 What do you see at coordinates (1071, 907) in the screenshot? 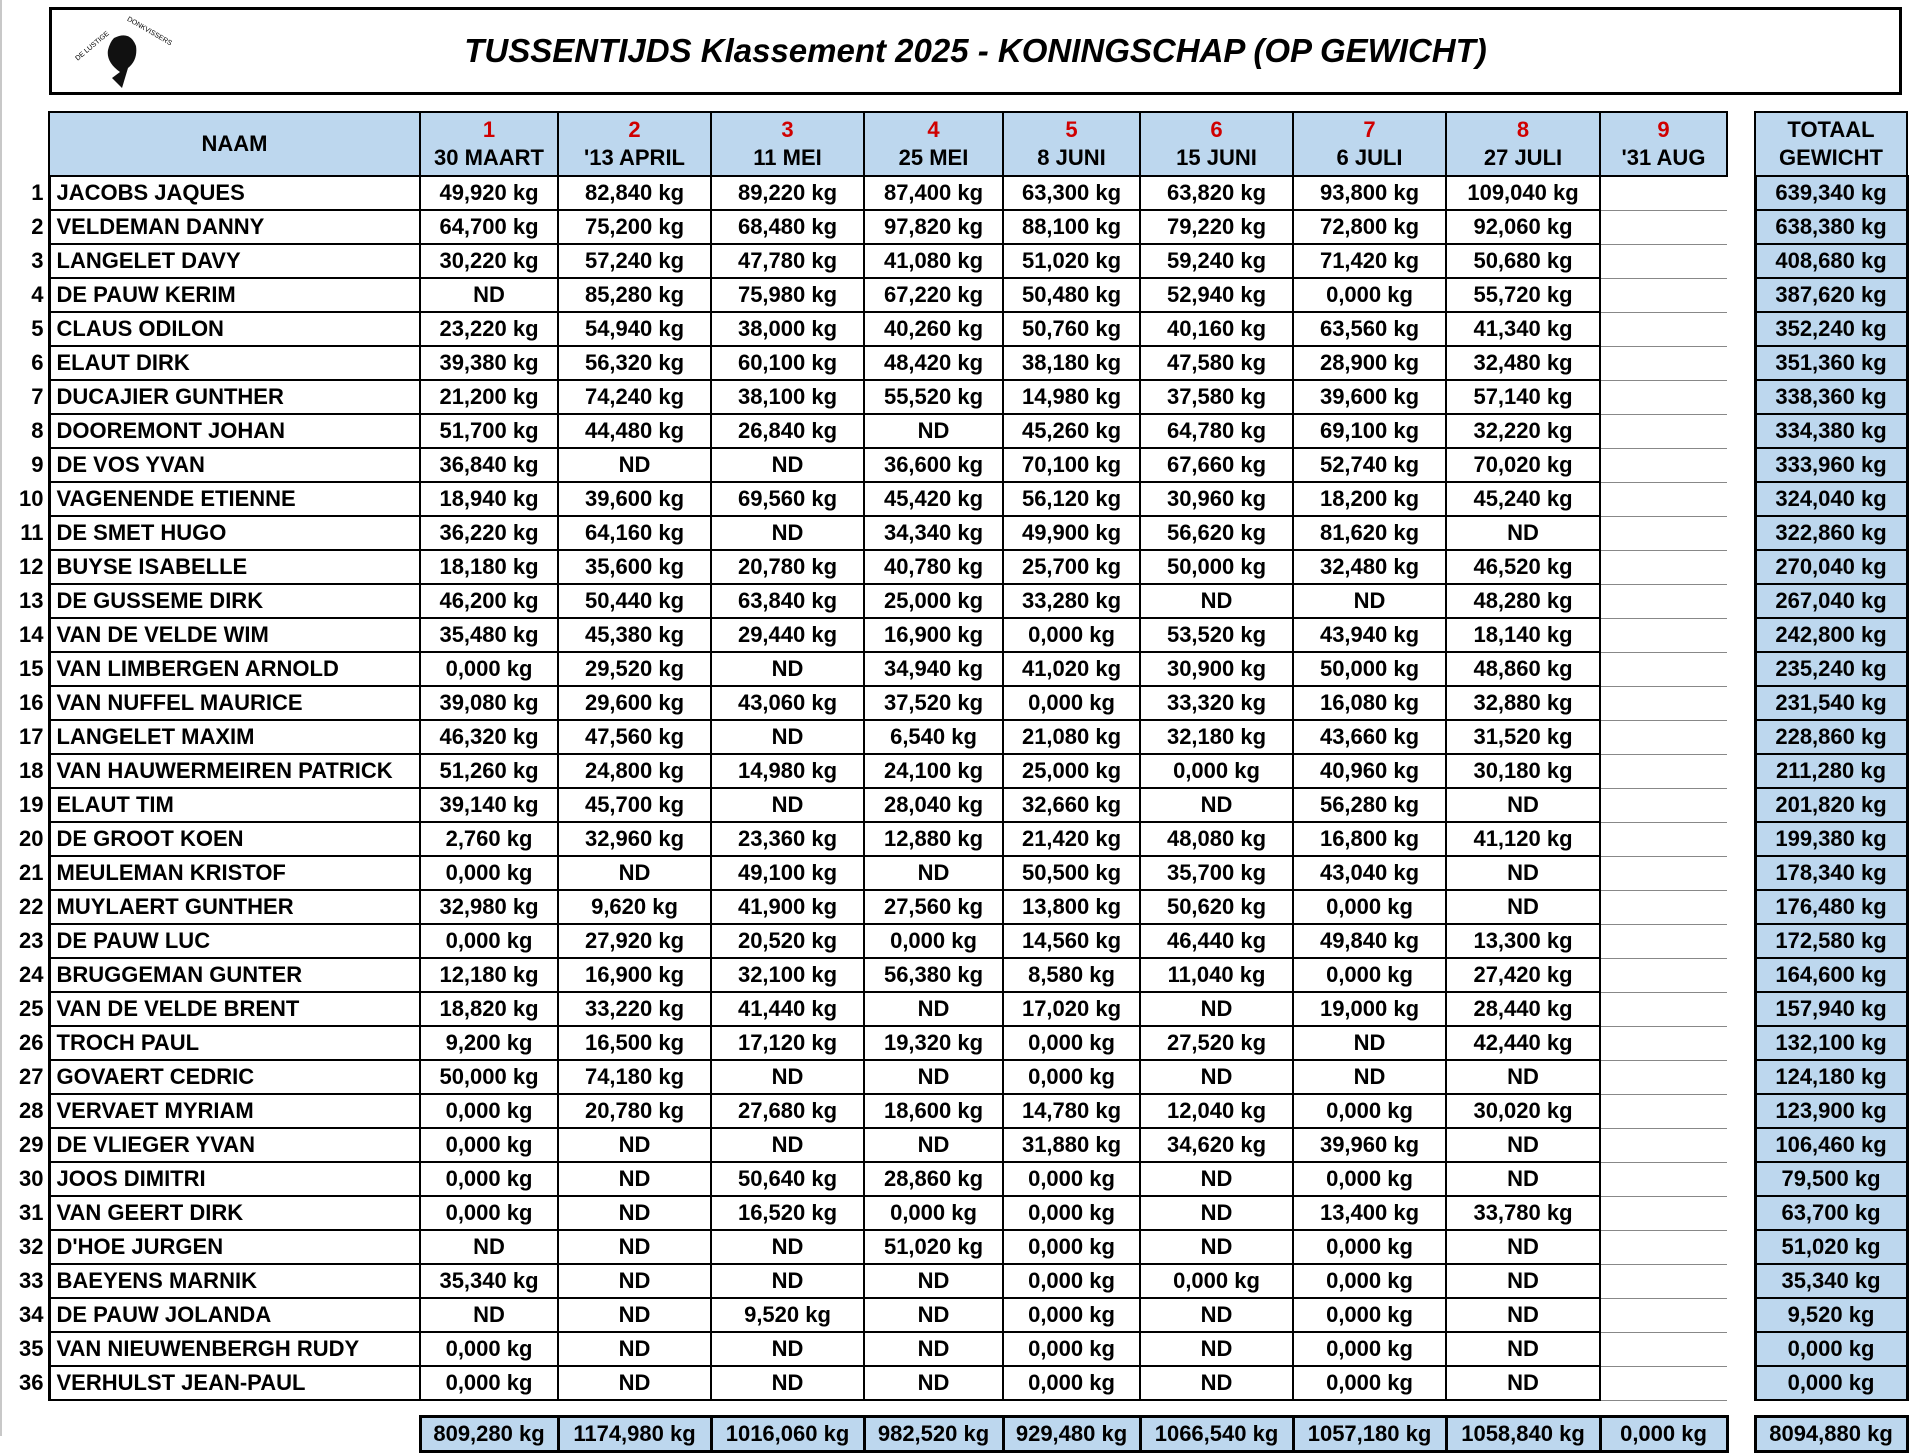
I see `round-5-cell: 13,800 kg` at bounding box center [1071, 907].